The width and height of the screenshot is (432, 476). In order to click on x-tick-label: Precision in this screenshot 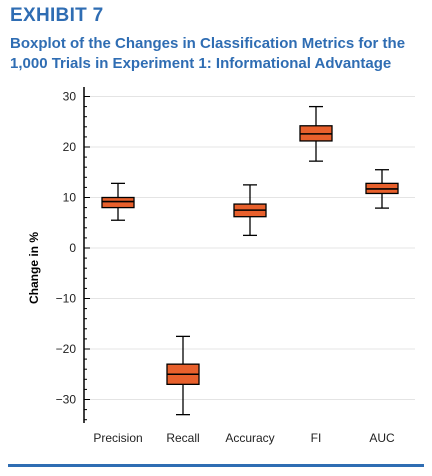, I will do `click(117, 438)`.